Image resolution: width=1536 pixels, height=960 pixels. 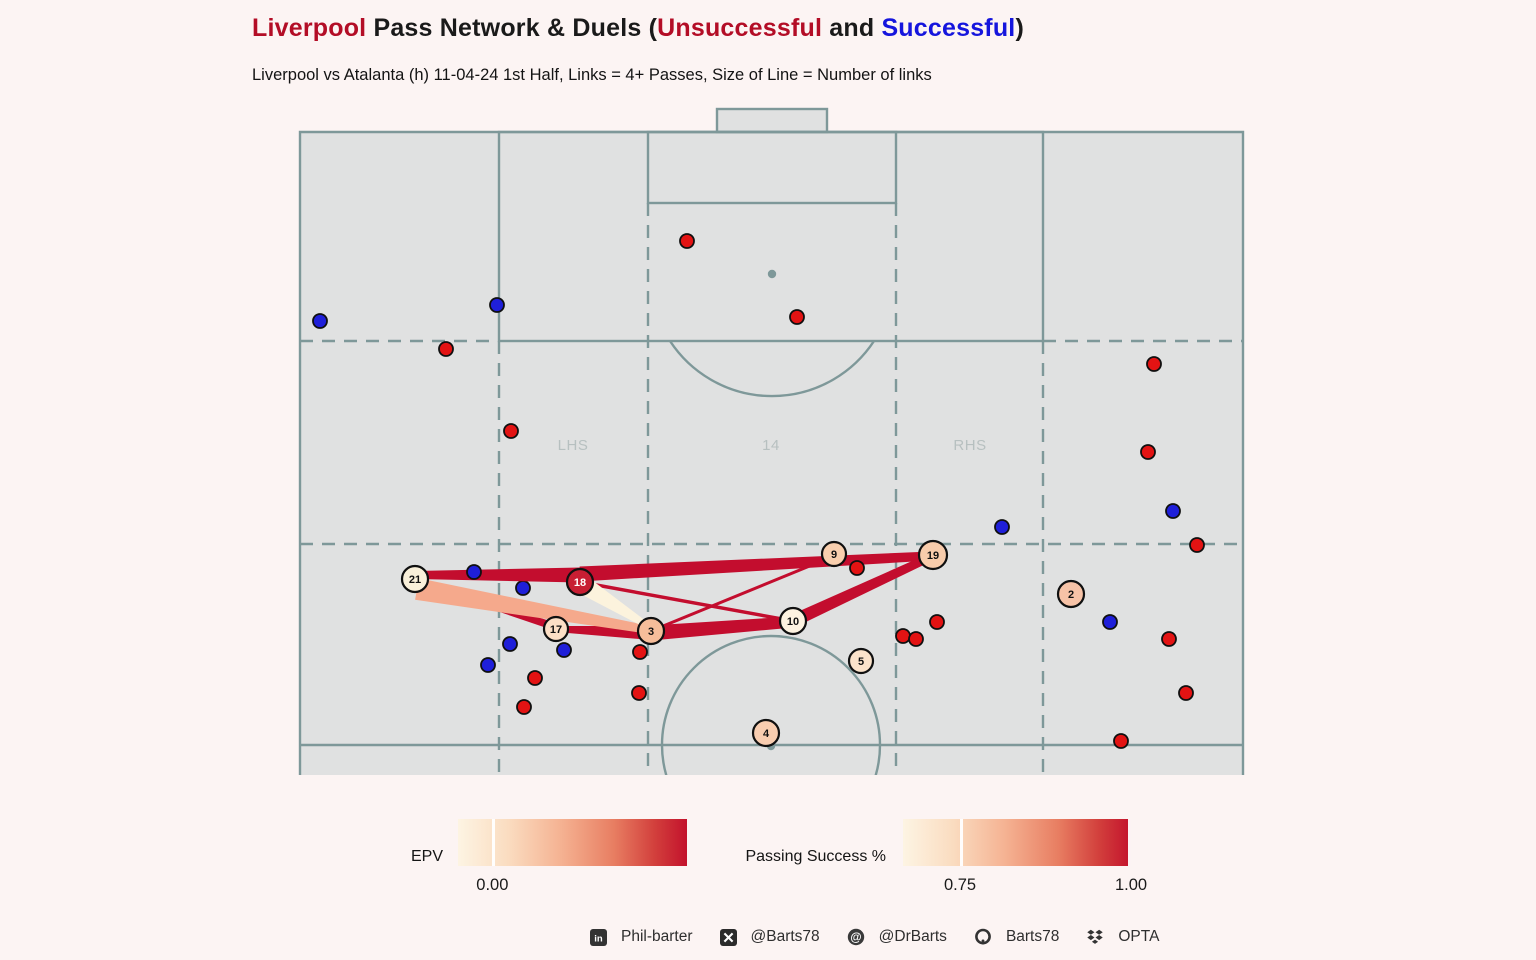 I want to click on pass-links, so click(x=673, y=596).